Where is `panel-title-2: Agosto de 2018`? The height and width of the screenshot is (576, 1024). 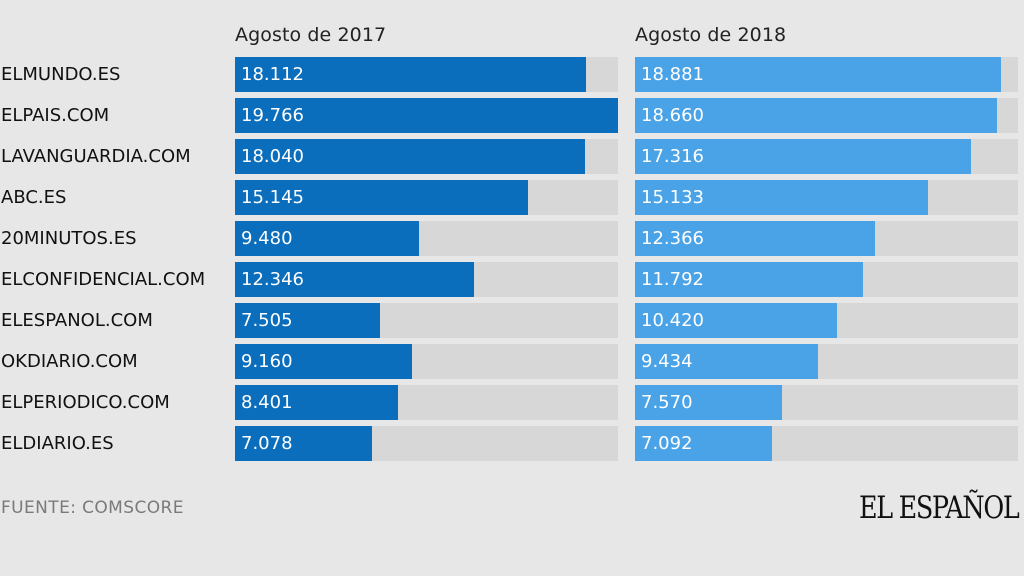 panel-title-2: Agosto de 2018 is located at coordinates (711, 35).